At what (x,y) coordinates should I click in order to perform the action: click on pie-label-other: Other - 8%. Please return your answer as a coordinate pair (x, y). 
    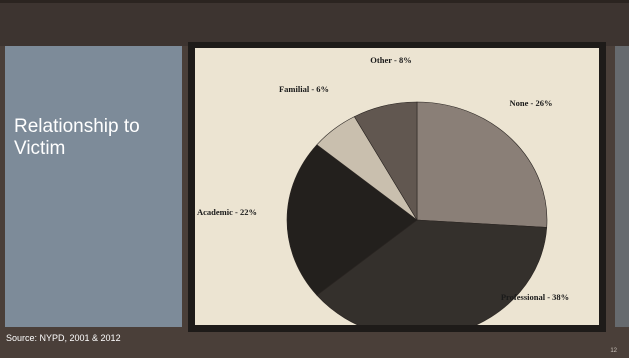
    Looking at the image, I should click on (390, 60).